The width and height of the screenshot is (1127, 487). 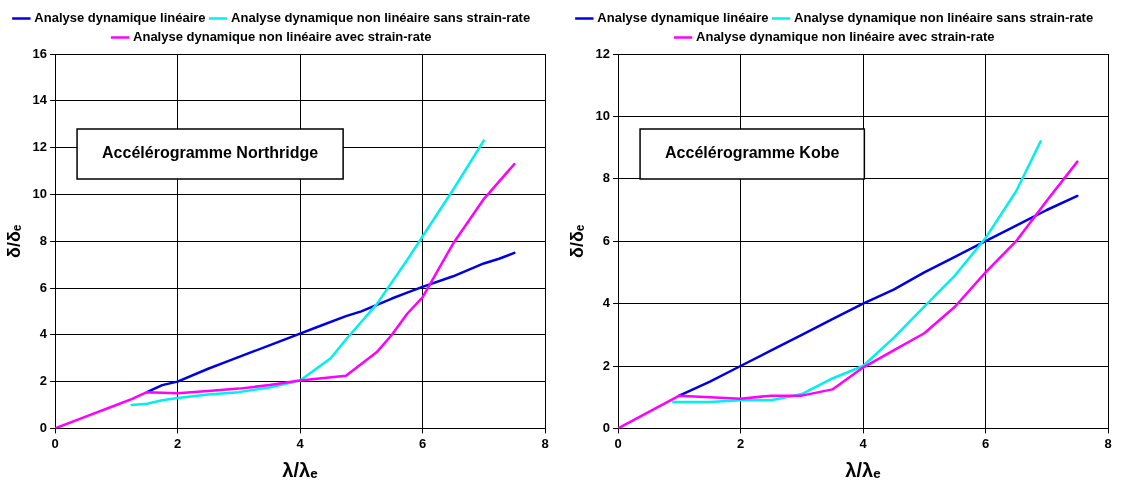 I want to click on y-tick-label: 14, so click(x=40, y=100).